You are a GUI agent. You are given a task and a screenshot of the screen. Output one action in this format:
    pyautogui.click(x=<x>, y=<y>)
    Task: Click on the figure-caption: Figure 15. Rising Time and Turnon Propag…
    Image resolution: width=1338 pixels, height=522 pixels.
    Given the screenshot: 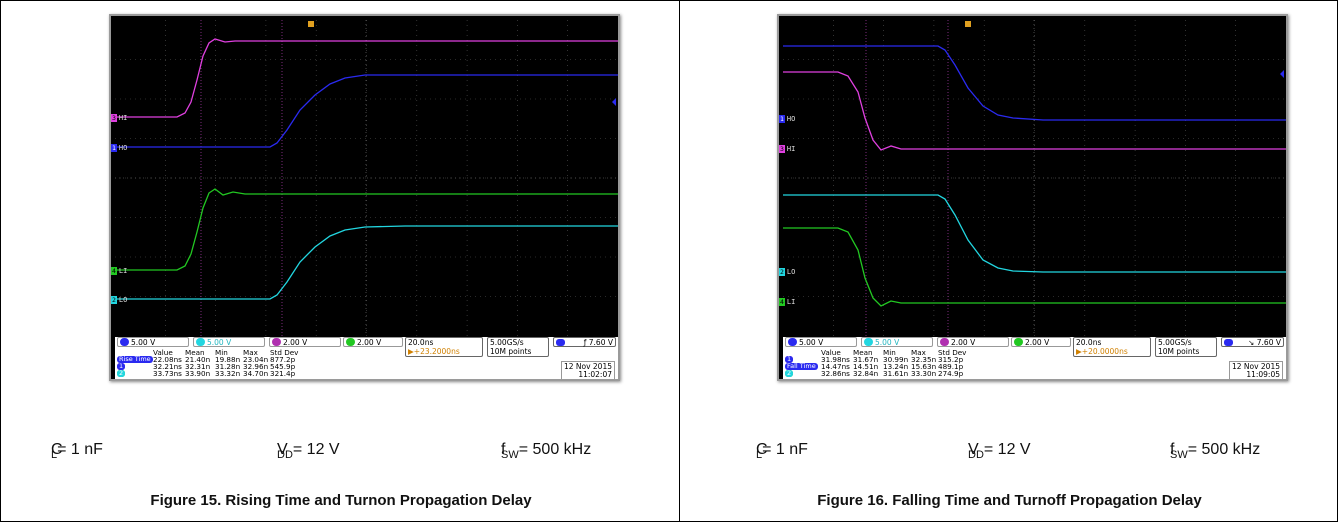 What is the action you would take?
    pyautogui.click(x=341, y=500)
    